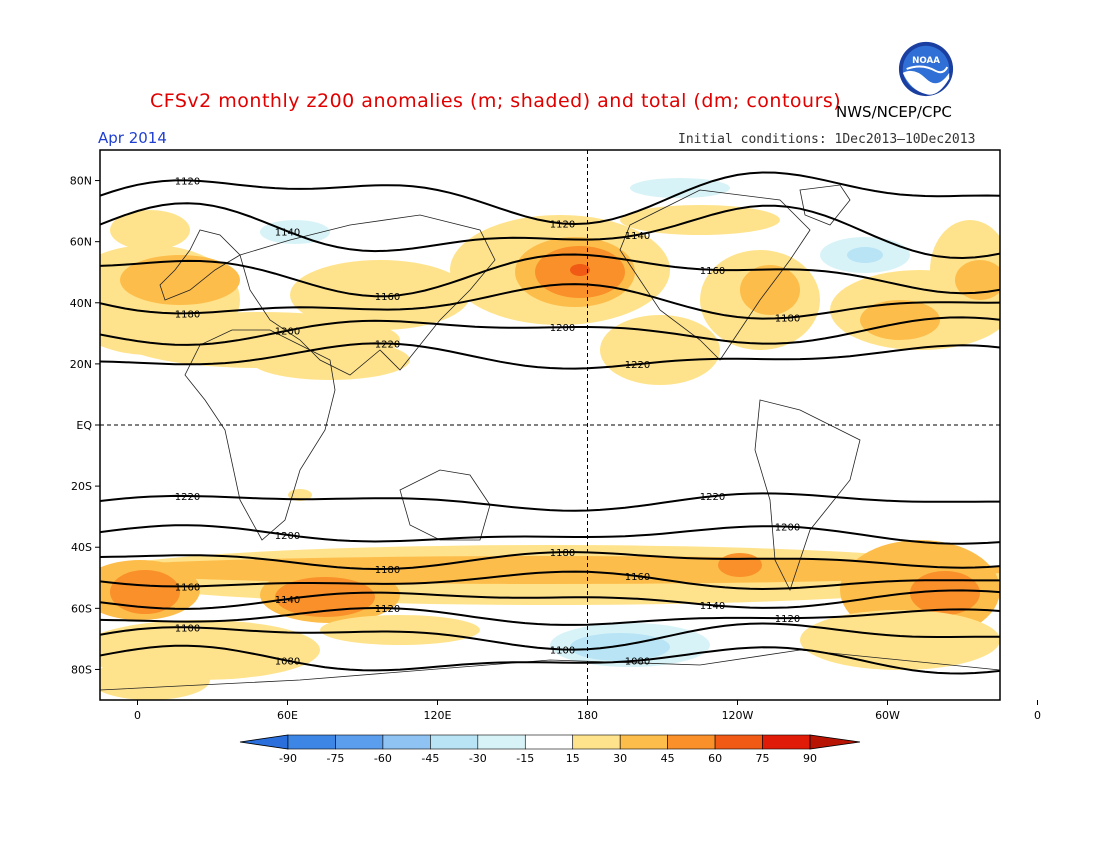  Describe the element at coordinates (81, 364) in the screenshot. I see `lat-tick-label: 20N` at that location.